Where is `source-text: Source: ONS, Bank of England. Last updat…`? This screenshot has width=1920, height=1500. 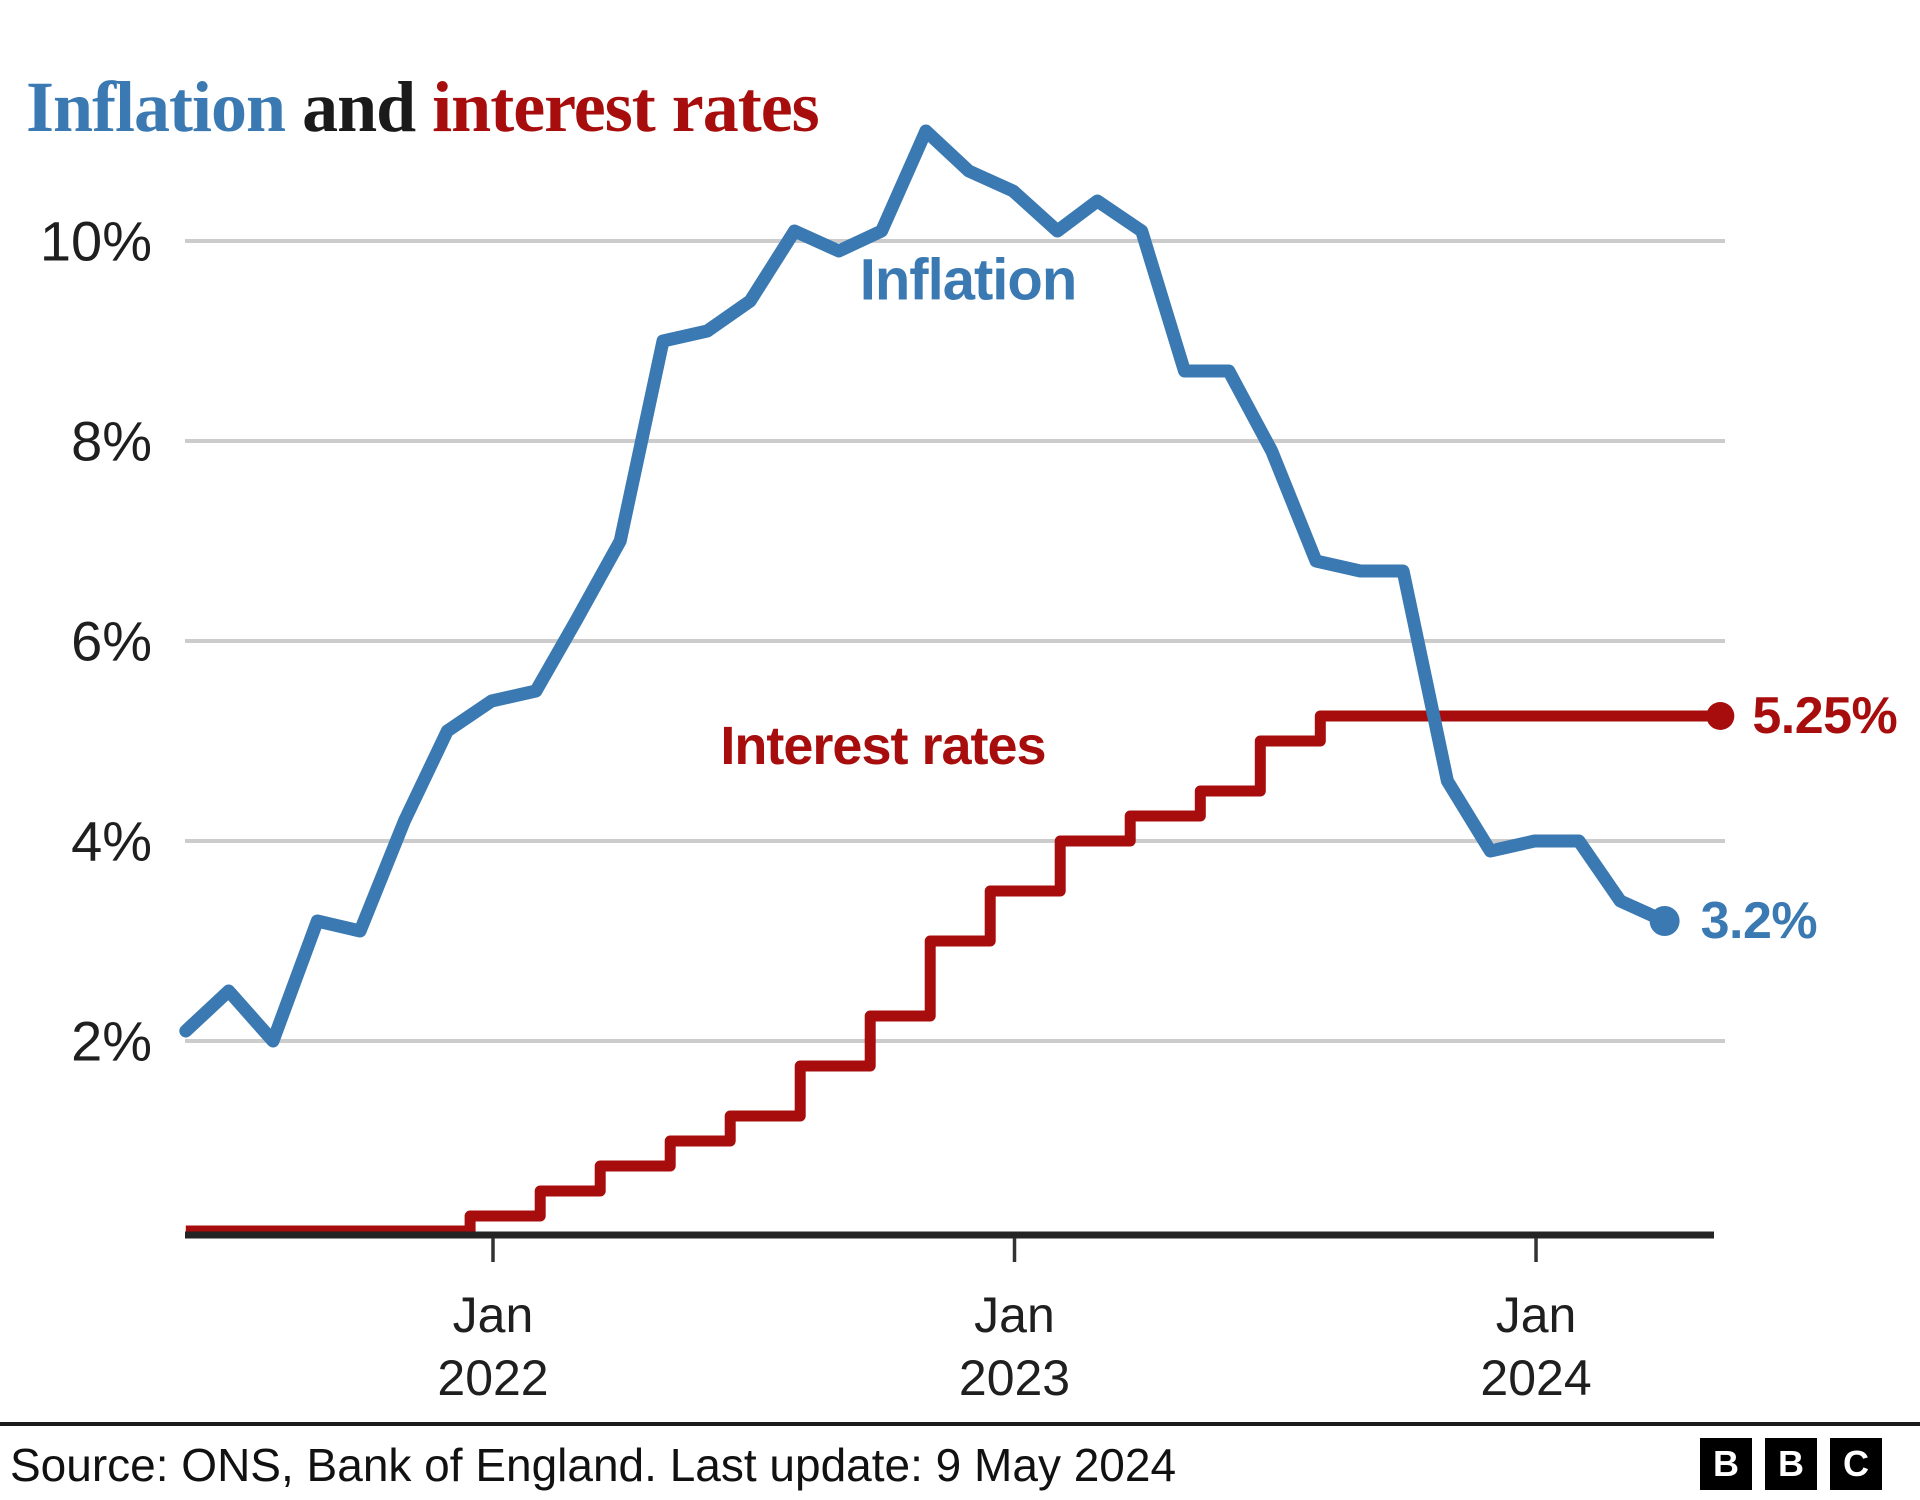
source-text: Source: ONS, Bank of England. Last updat… is located at coordinates (593, 1465).